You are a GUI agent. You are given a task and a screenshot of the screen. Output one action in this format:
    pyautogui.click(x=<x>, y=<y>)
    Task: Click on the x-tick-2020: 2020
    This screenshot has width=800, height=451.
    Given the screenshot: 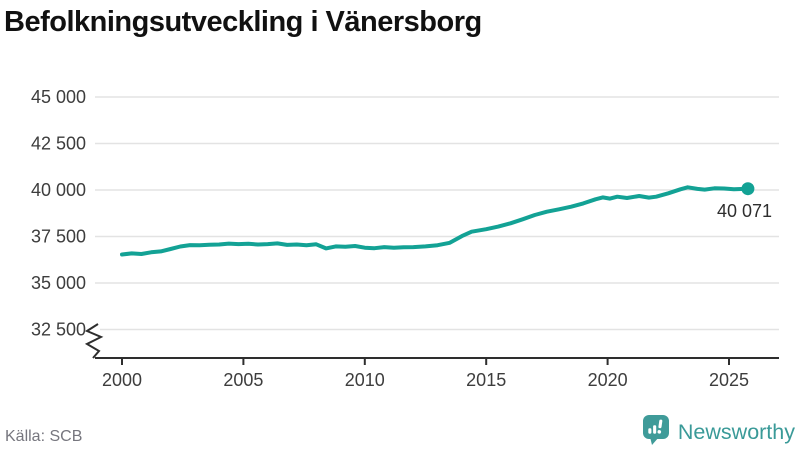 What is the action you would take?
    pyautogui.click(x=608, y=380)
    